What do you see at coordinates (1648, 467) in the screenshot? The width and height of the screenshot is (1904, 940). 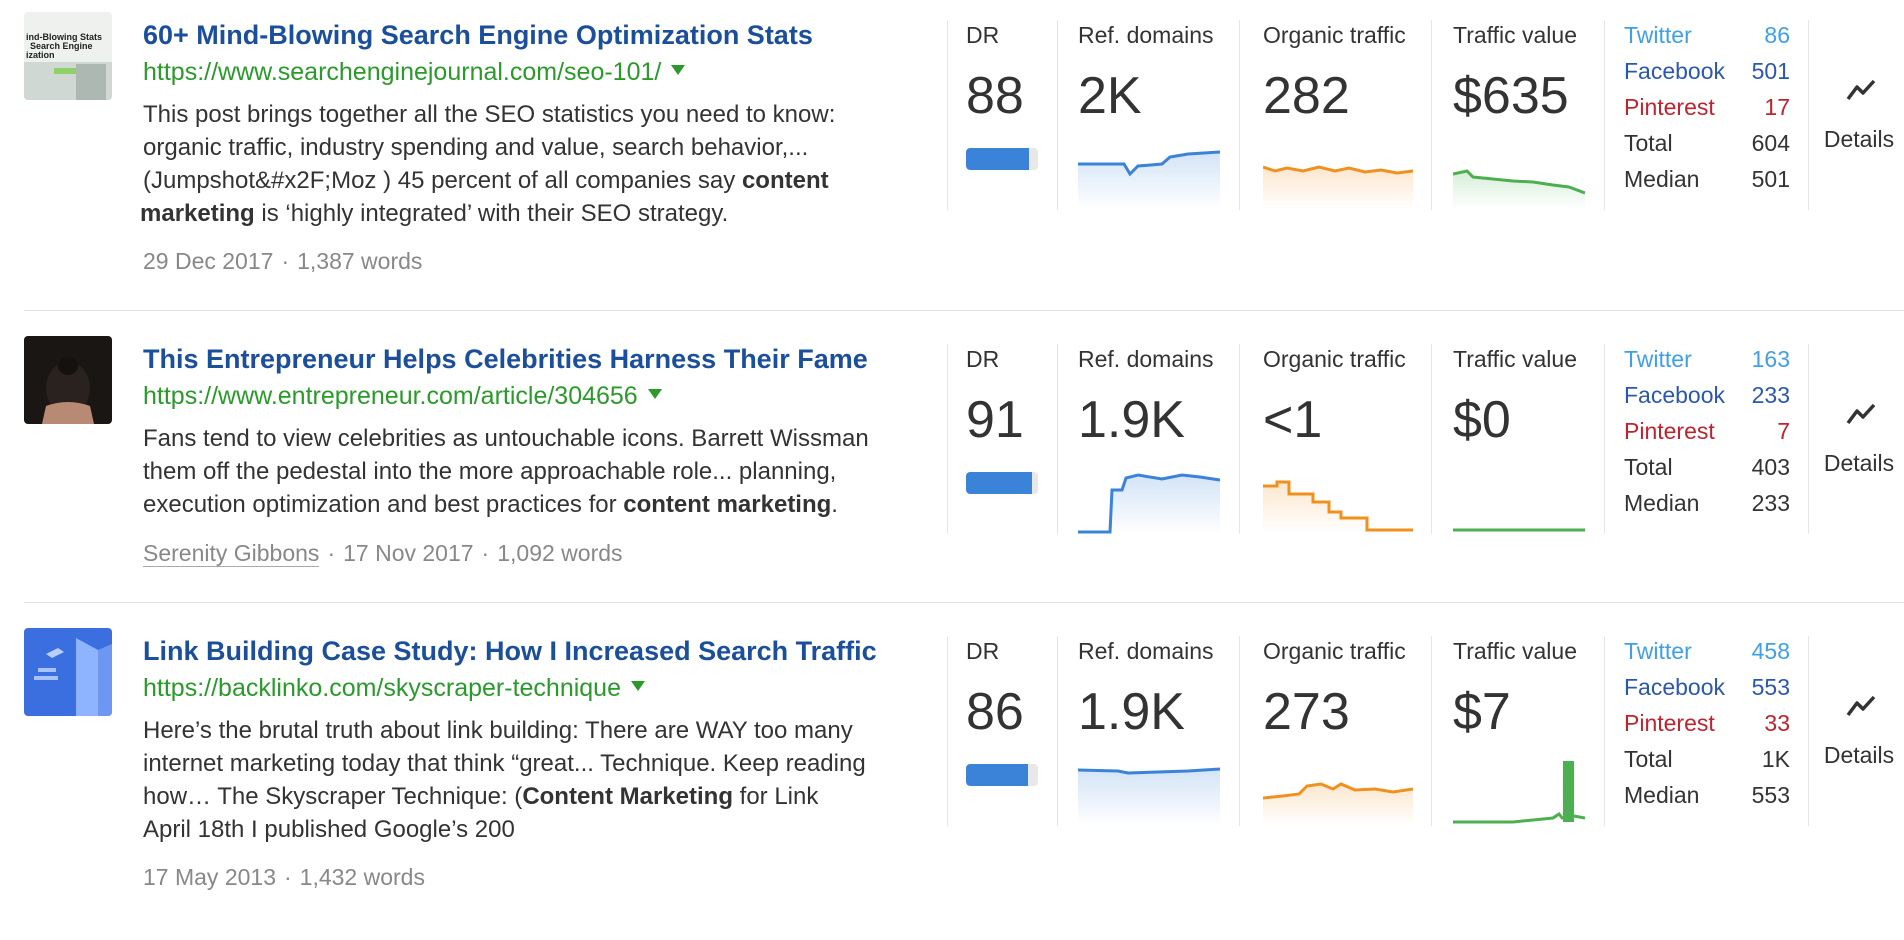 I see `total-label: Total` at bounding box center [1648, 467].